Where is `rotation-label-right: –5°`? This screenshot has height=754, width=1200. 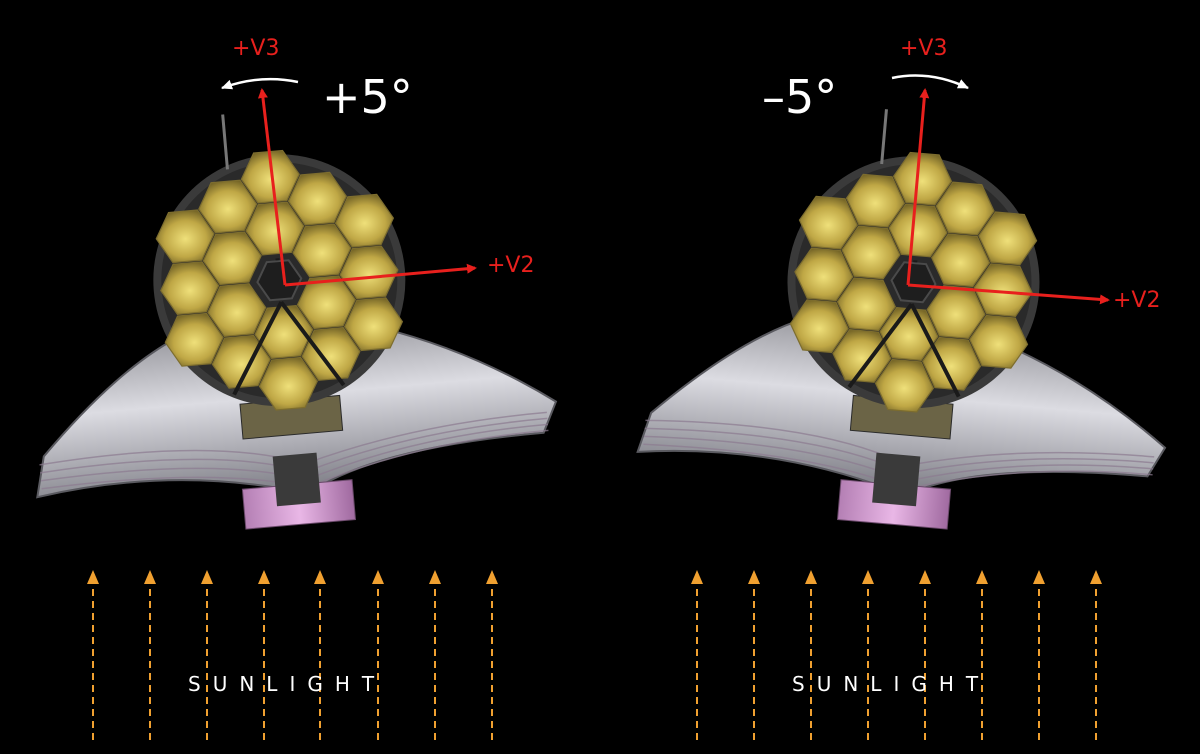
rotation-label-right: –5° is located at coordinates (799, 97).